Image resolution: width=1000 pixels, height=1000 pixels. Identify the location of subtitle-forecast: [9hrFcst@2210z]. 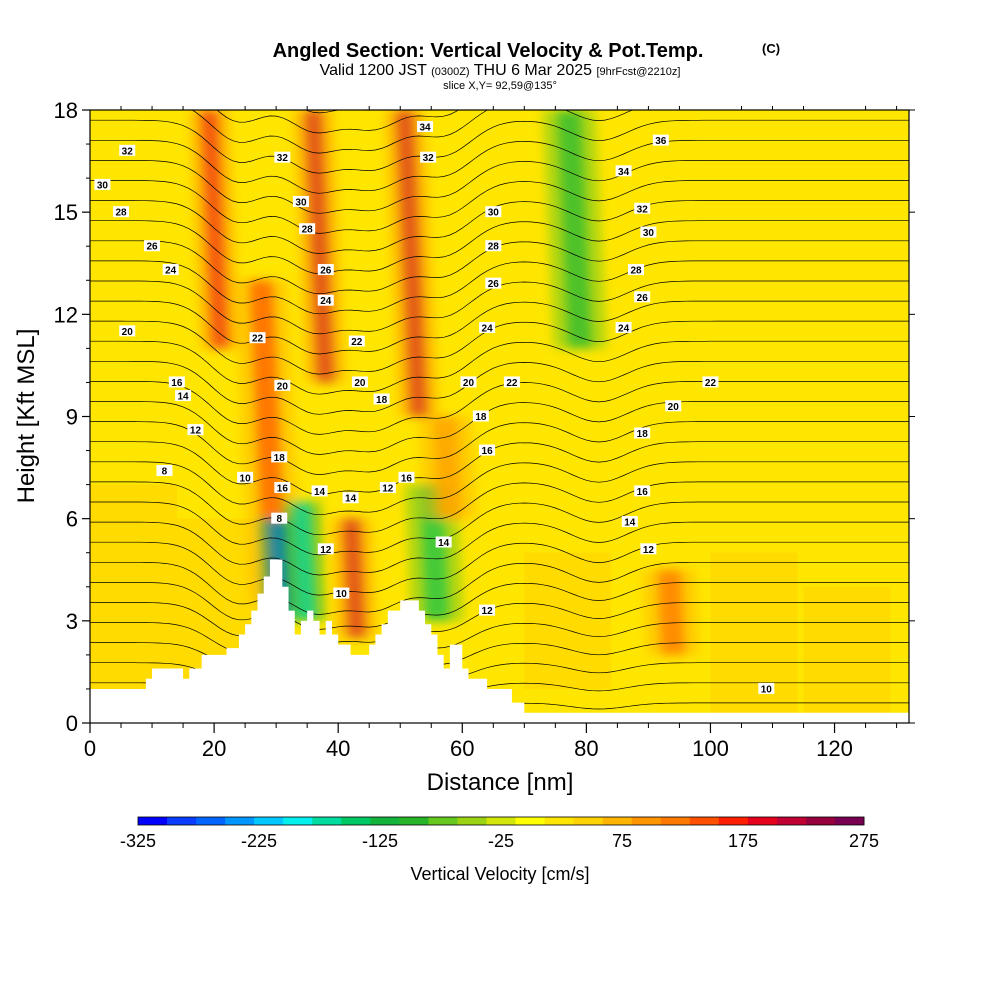
(638, 72).